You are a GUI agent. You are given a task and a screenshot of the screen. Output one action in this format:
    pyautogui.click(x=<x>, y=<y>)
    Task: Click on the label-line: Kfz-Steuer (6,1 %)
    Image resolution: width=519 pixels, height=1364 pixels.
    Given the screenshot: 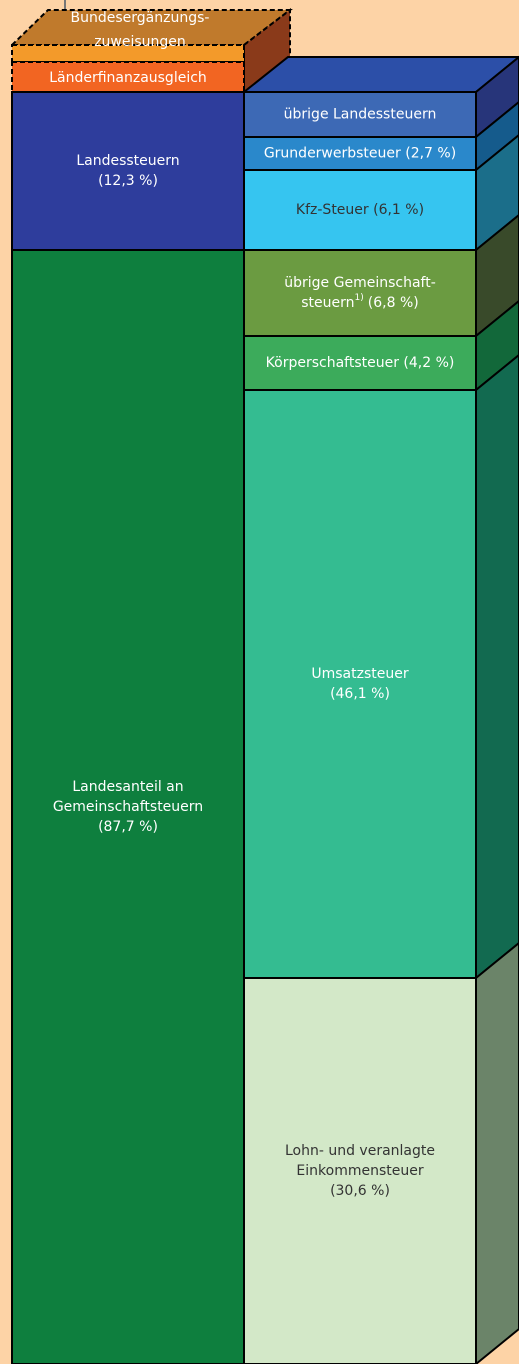 What is the action you would take?
    pyautogui.click(x=360, y=210)
    